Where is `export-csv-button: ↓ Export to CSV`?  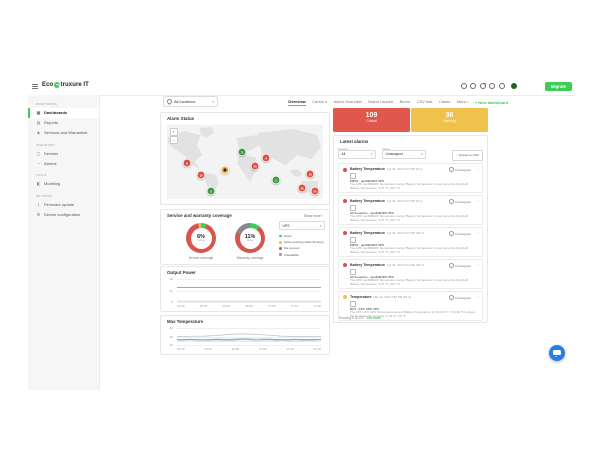
export-csv-button: ↓ Export to CSV is located at coordinates (467, 155).